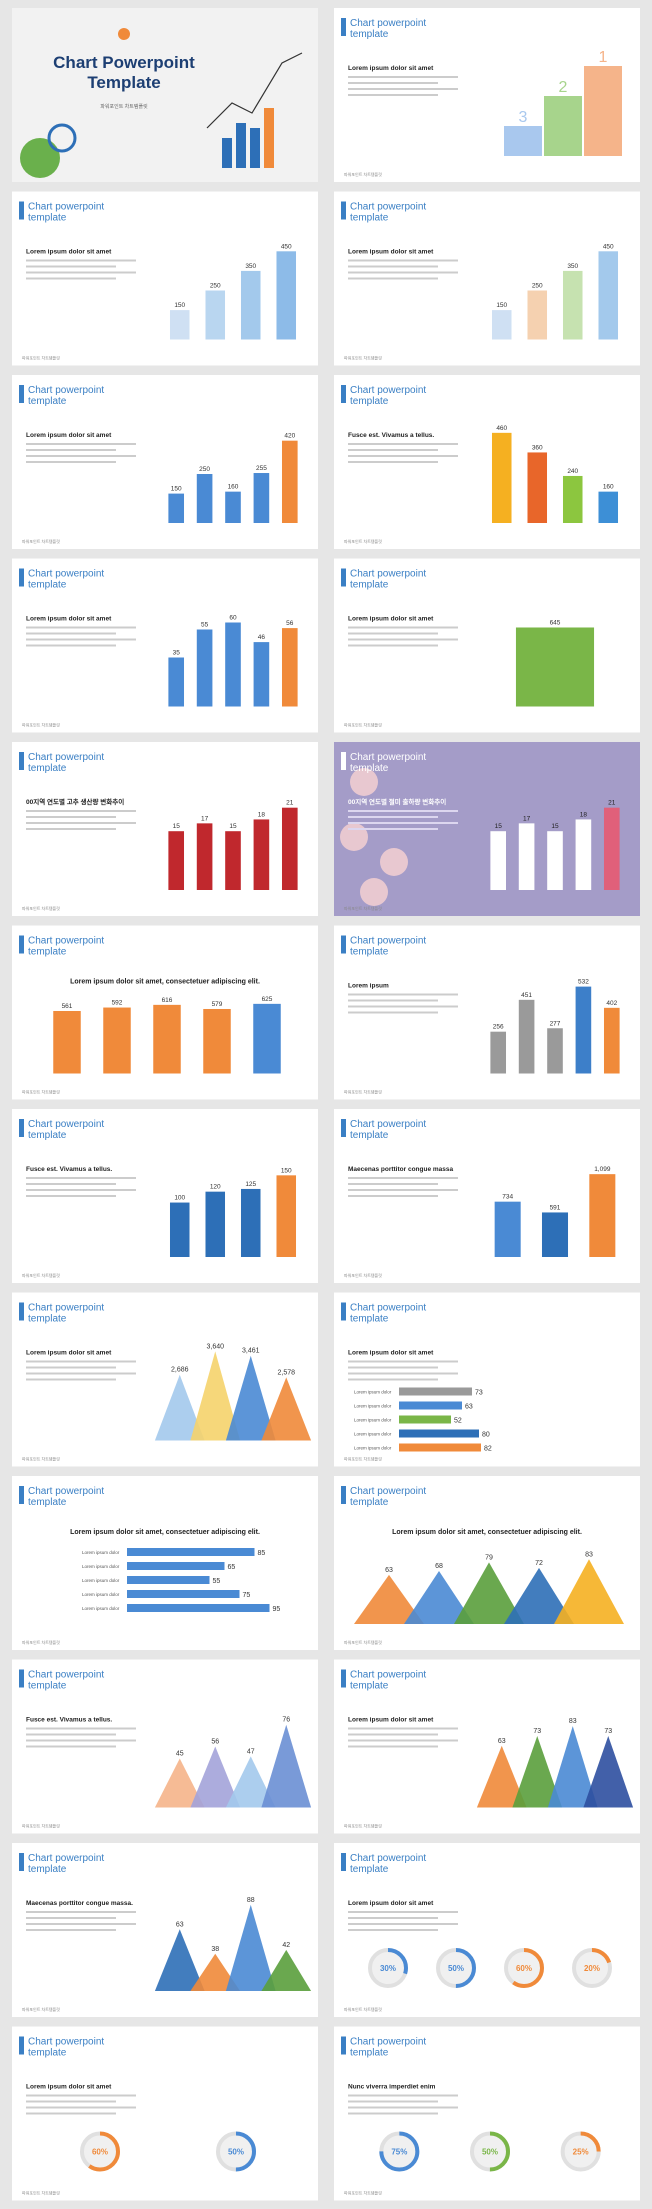 The height and width of the screenshot is (2209, 652). What do you see at coordinates (354, 837) in the screenshot?
I see `flower` at bounding box center [354, 837].